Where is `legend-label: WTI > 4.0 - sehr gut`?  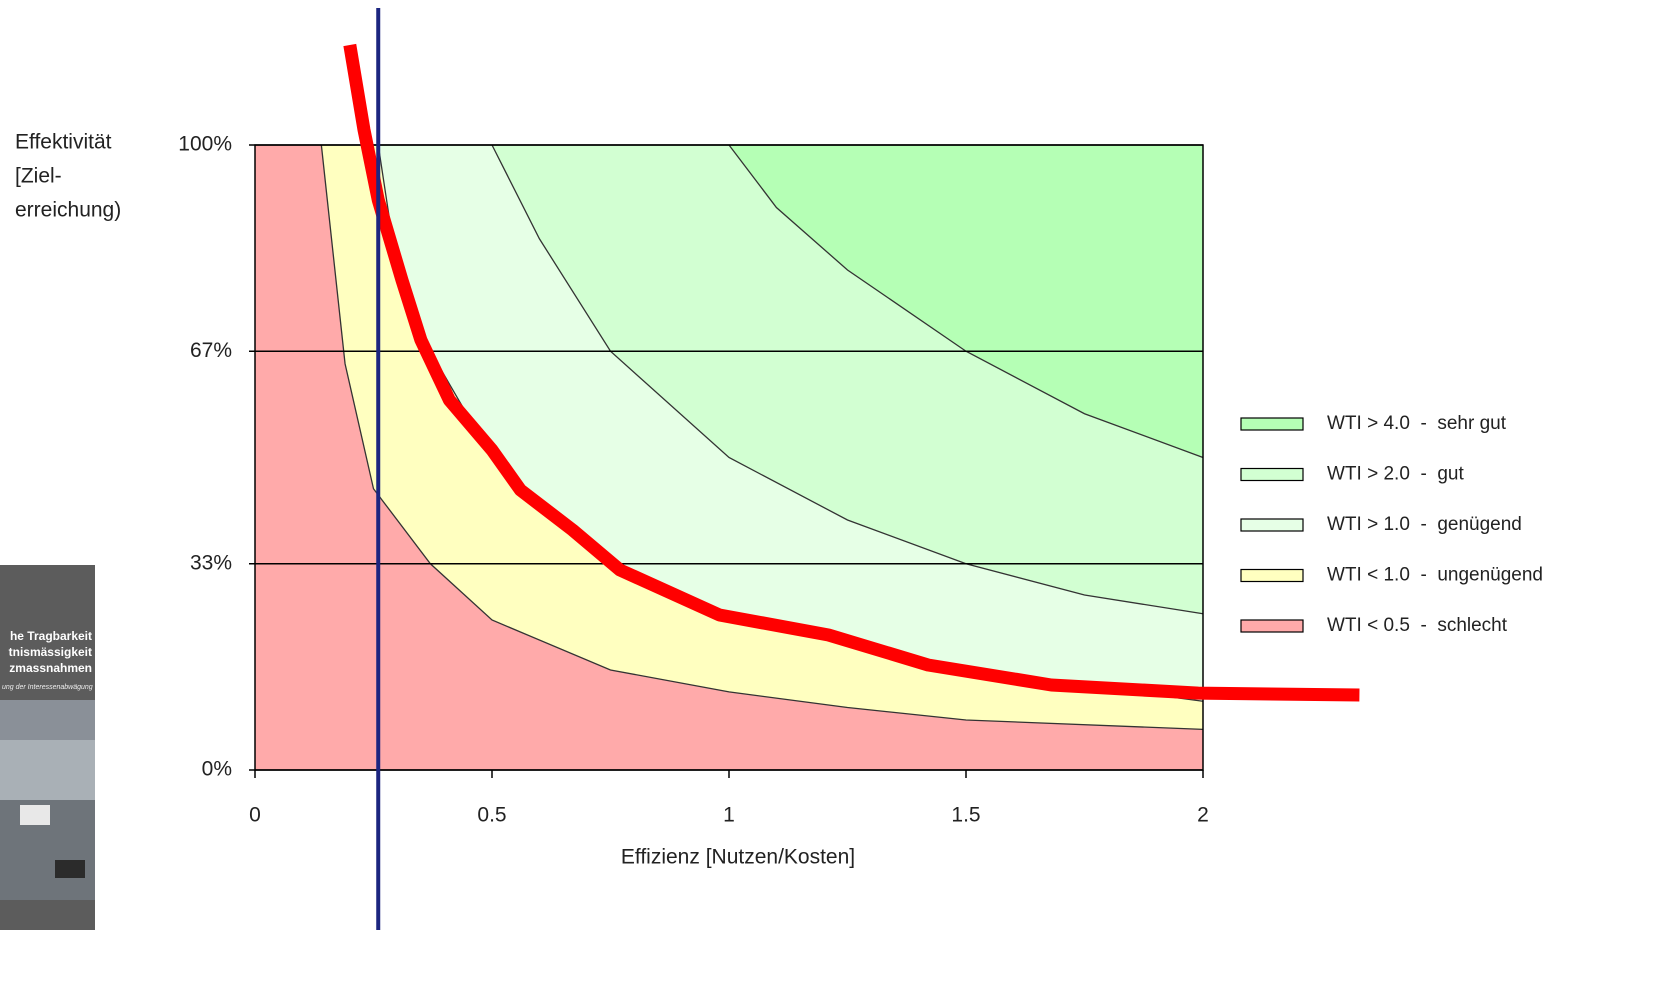
legend-label: WTI > 4.0 - sehr gut is located at coordinates (1417, 423).